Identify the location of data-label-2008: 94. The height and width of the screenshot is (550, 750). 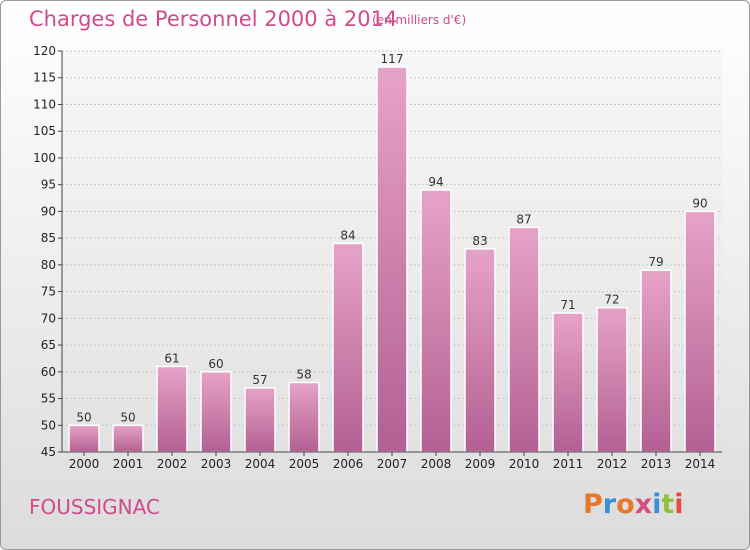
(435, 182).